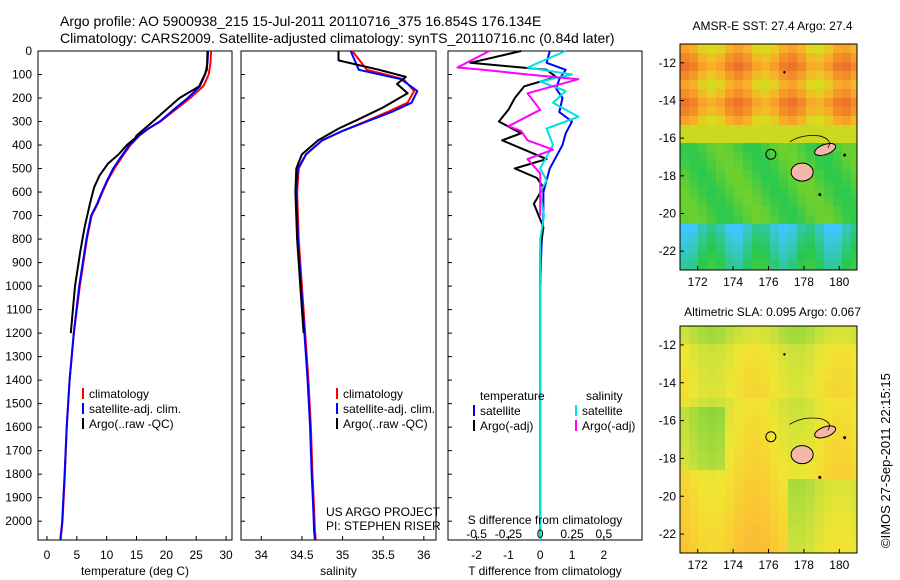 The image size is (900, 580). What do you see at coordinates (668, 251) in the screenshot?
I see `map-y-tick-label: -22` at bounding box center [668, 251].